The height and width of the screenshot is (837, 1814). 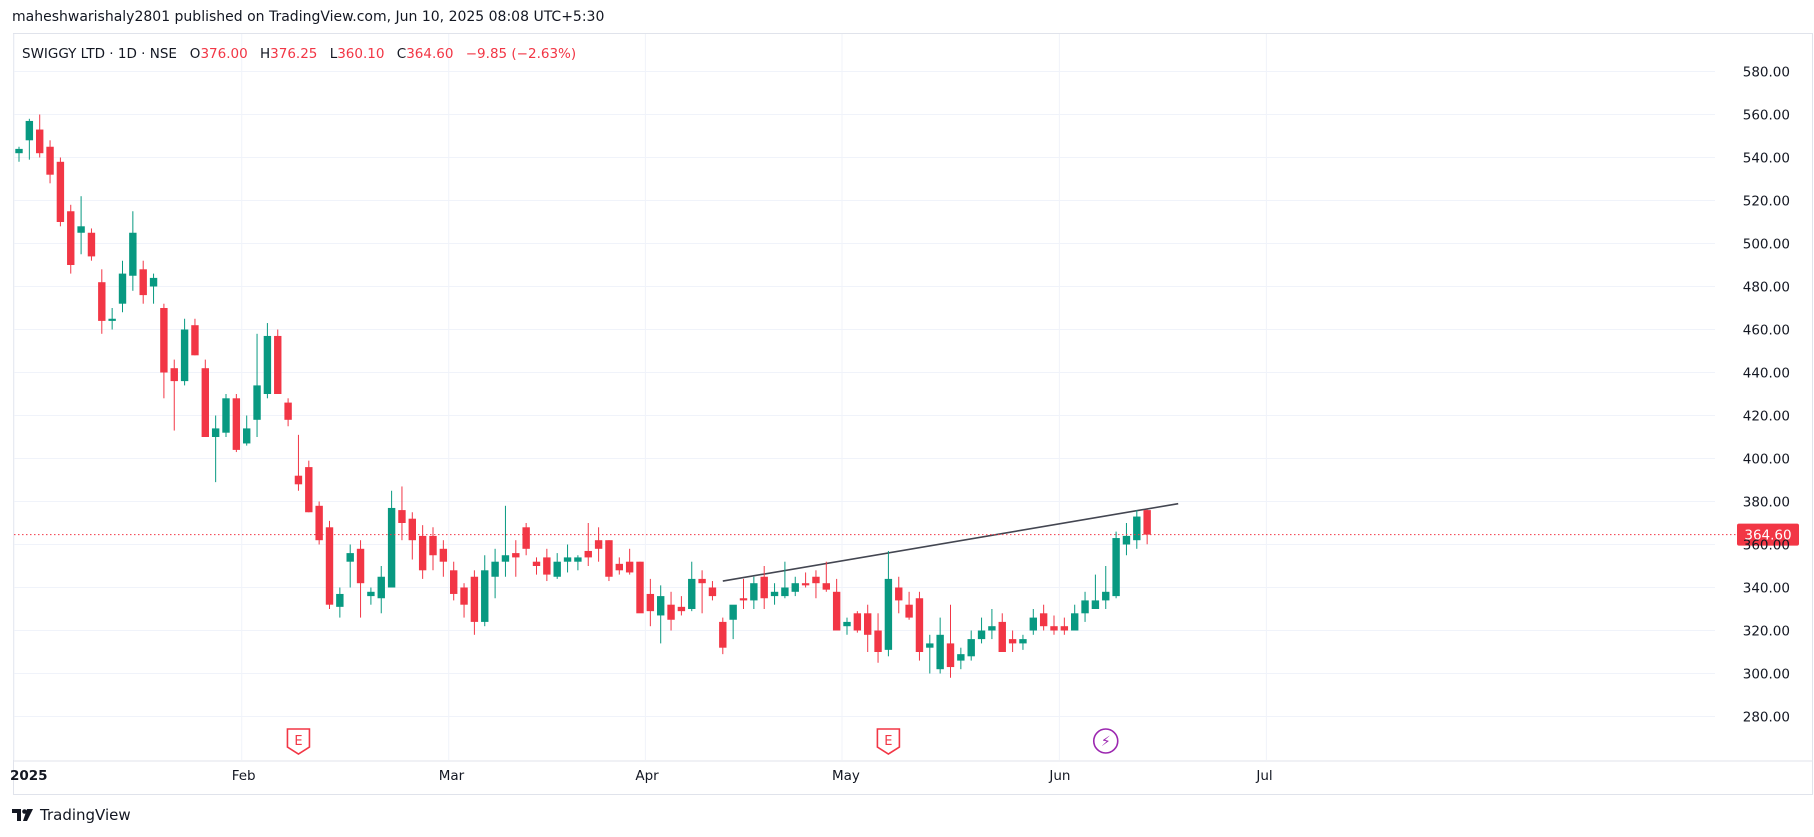 What do you see at coordinates (1766, 503) in the screenshot?
I see `y-tick-label: 380.00` at bounding box center [1766, 503].